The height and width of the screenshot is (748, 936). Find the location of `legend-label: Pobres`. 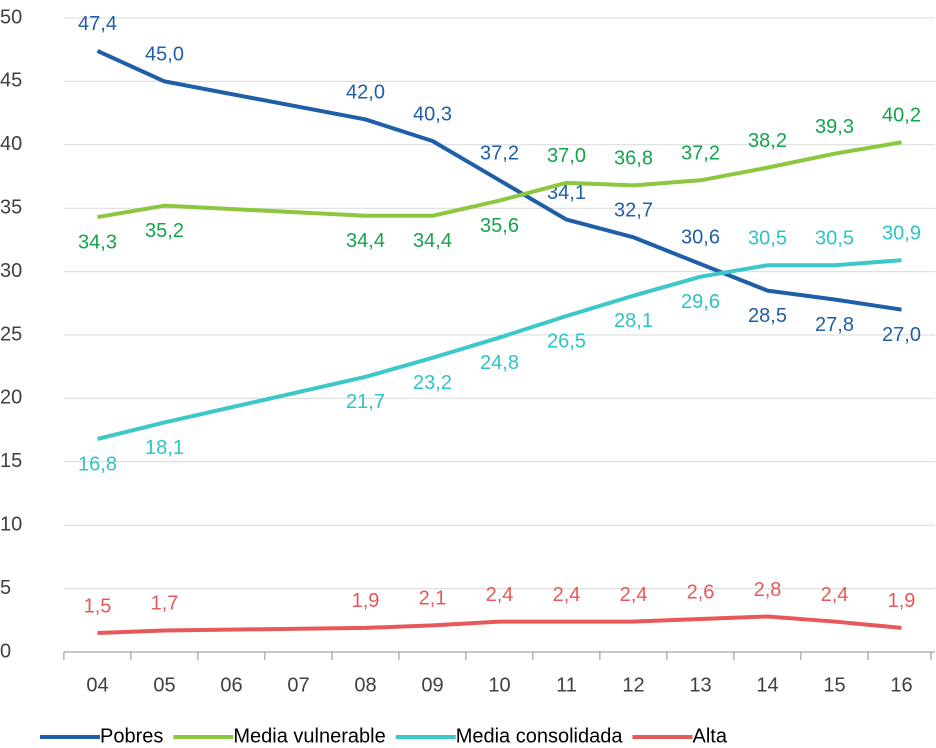

legend-label: Pobres is located at coordinates (131, 736).